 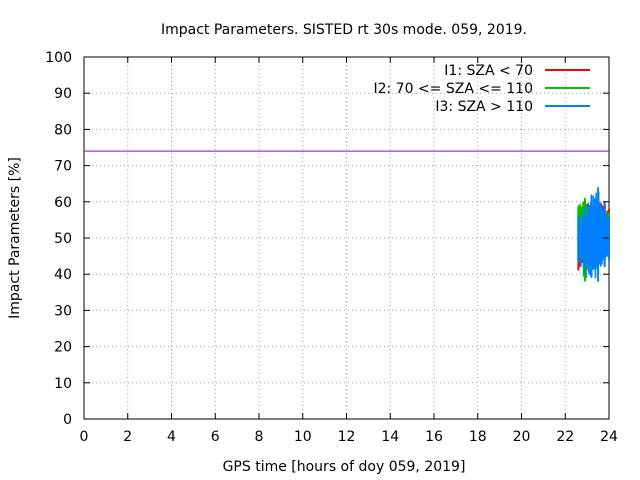 I want to click on x-tick-label: 22, so click(x=565, y=437).